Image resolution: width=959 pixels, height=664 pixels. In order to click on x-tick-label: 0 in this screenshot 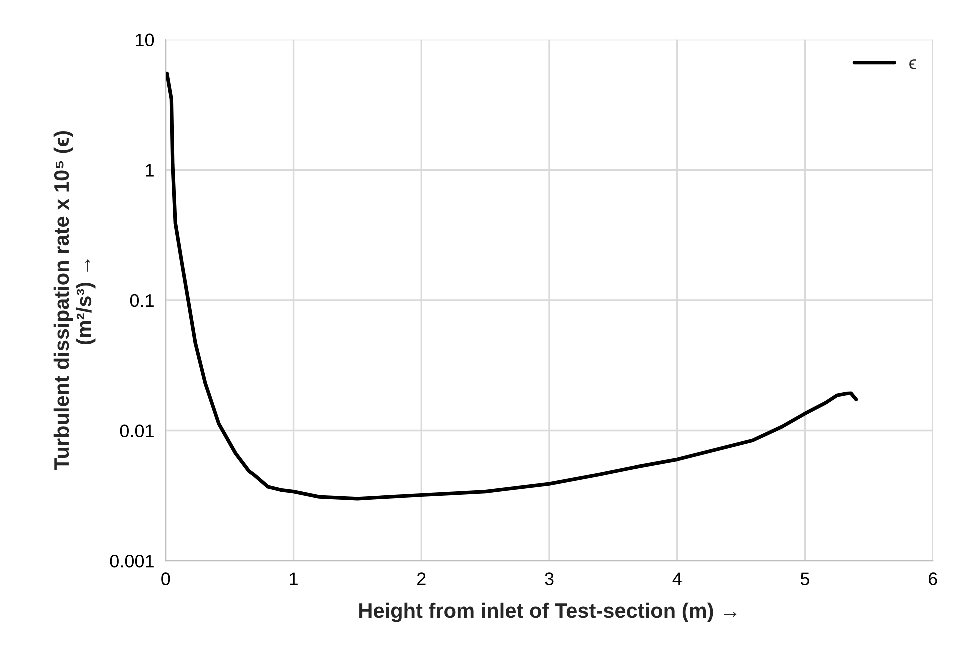, I will do `click(166, 579)`.